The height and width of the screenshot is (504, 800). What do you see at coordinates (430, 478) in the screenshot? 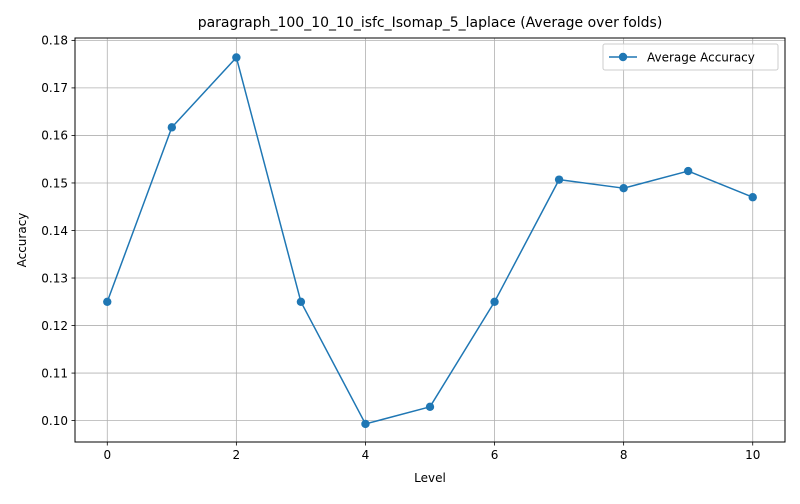
I see `x-axis-label: Level` at bounding box center [430, 478].